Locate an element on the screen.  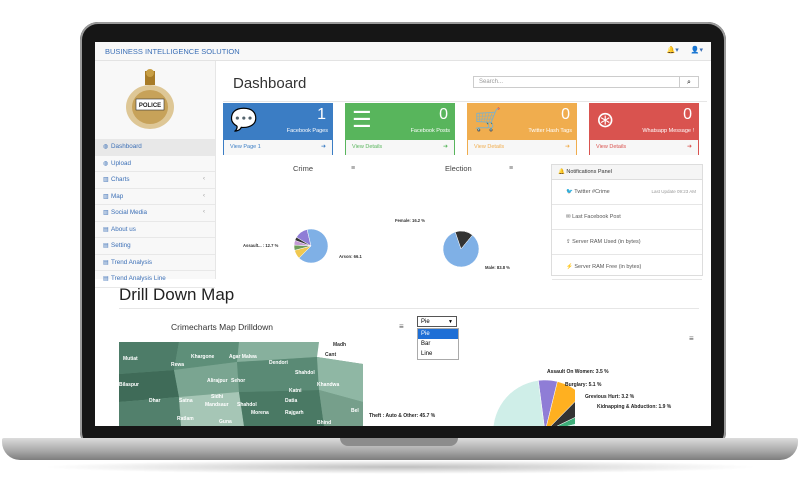
map-region-label: Guna is located at coordinates (225, 422).